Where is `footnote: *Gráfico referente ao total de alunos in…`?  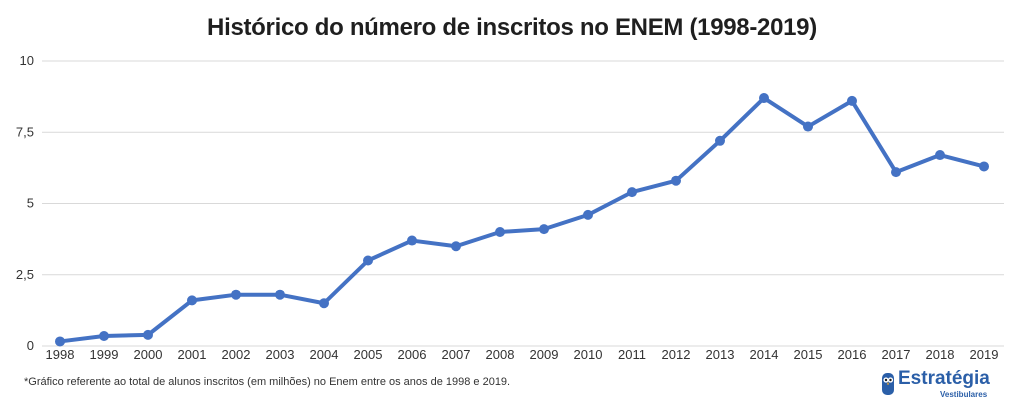
footnote: *Gráfico referente ao total de alunos in… is located at coordinates (267, 382).